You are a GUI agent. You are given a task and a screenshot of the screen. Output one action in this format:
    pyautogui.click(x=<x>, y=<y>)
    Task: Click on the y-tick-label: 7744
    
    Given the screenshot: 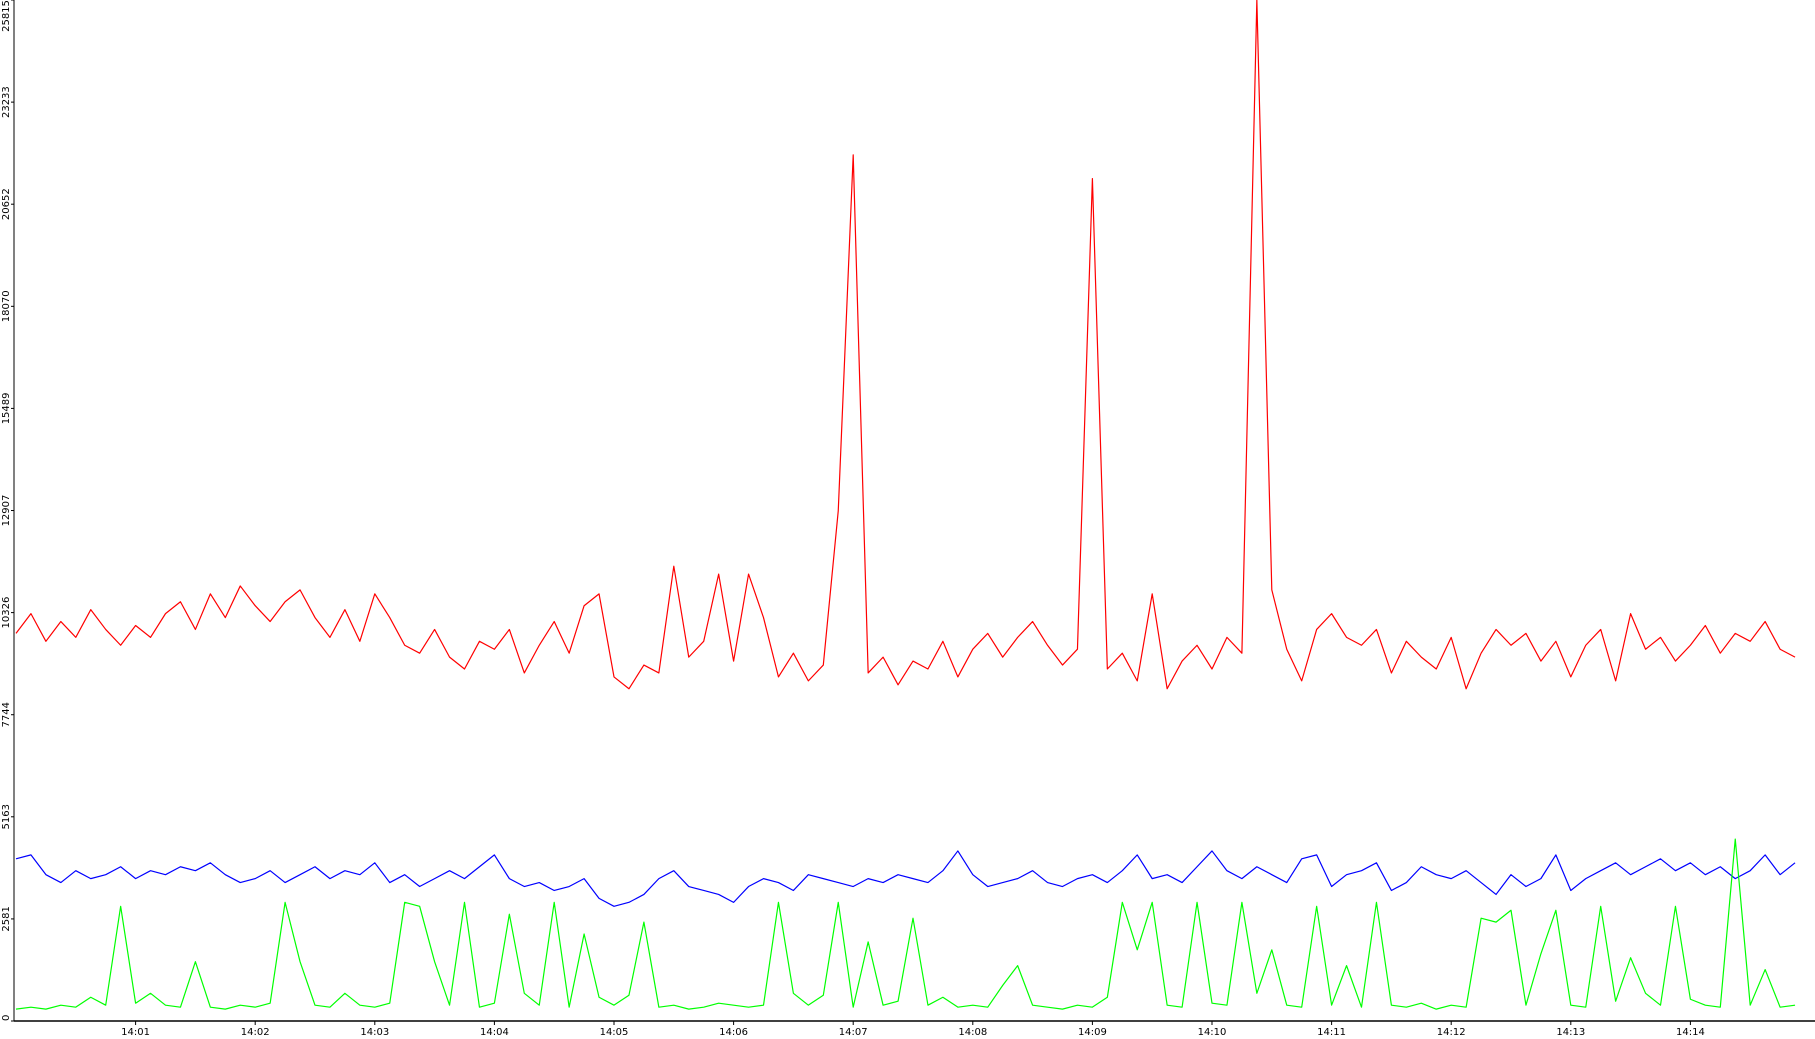 What is the action you would take?
    pyautogui.click(x=6, y=714)
    